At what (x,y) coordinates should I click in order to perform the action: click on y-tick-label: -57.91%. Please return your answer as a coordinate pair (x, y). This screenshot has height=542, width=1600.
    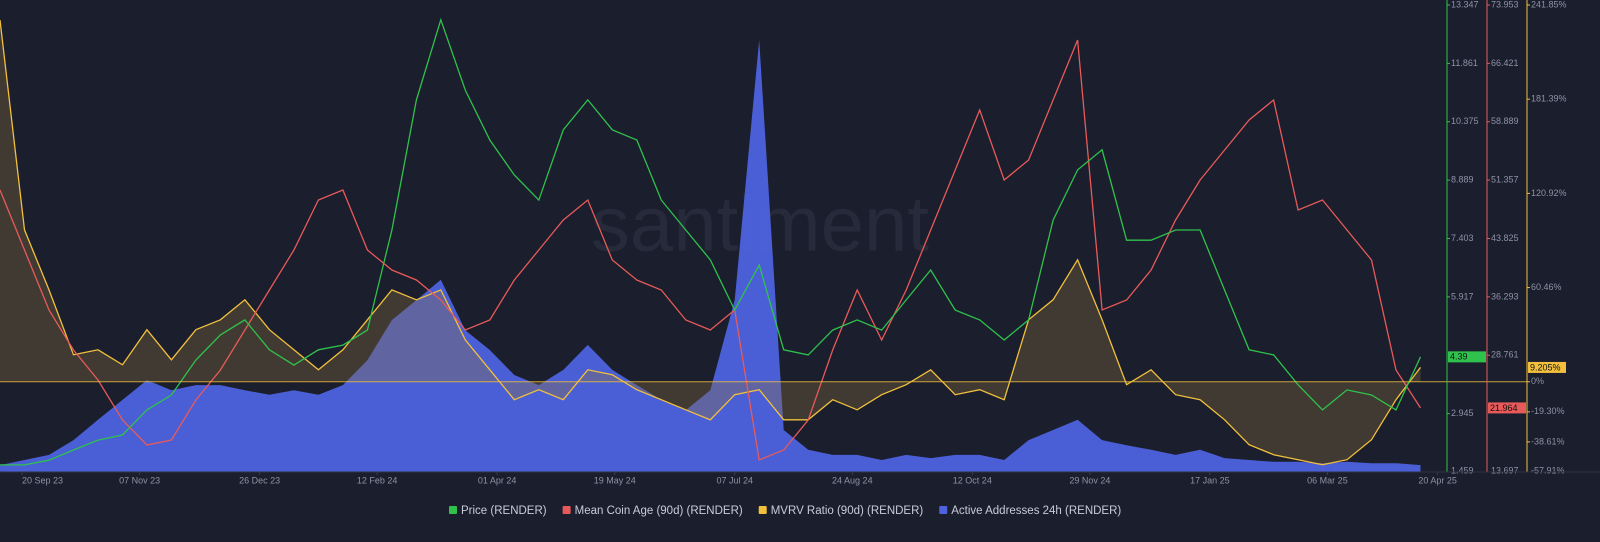
    Looking at the image, I should click on (1548, 470).